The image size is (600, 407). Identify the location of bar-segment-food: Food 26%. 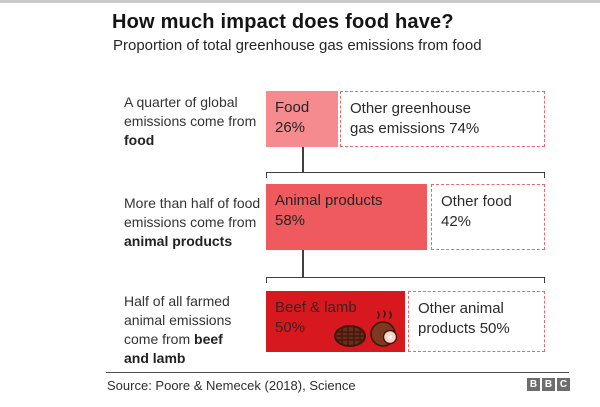
(302, 119).